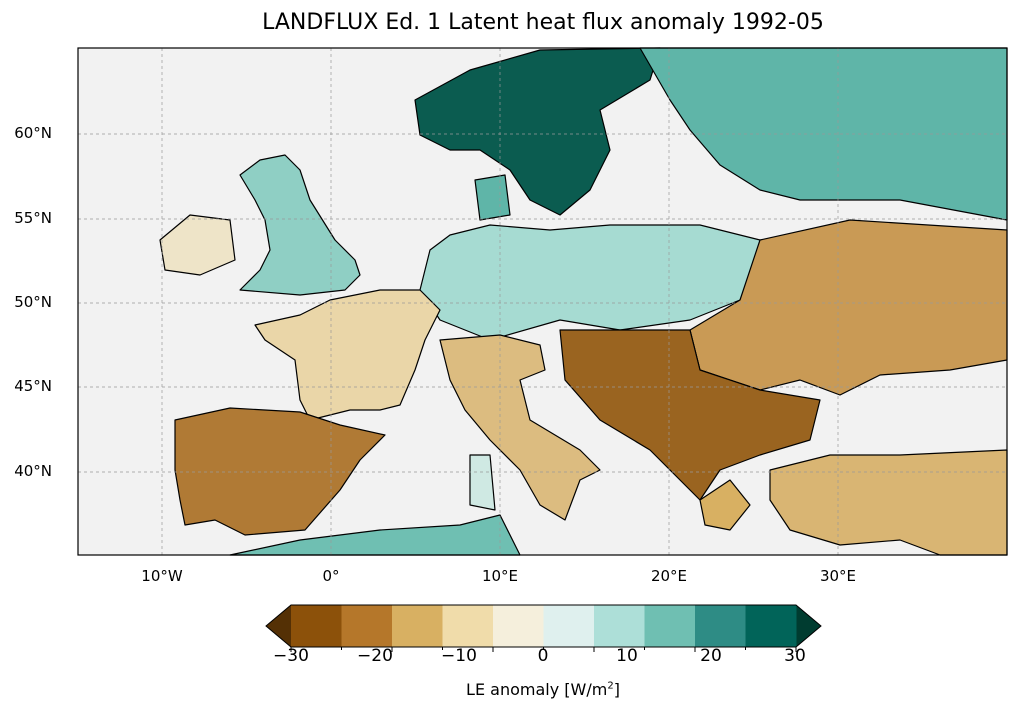 This screenshot has width=1022, height=718. What do you see at coordinates (280, 471) in the screenshot?
I see `region-iberia` at bounding box center [280, 471].